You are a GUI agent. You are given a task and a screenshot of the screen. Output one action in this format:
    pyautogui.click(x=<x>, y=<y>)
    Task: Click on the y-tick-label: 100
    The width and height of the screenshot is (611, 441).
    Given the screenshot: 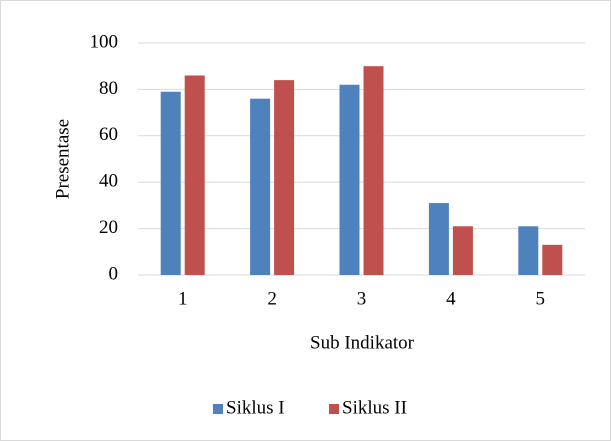 What is the action you would take?
    pyautogui.click(x=104, y=41)
    